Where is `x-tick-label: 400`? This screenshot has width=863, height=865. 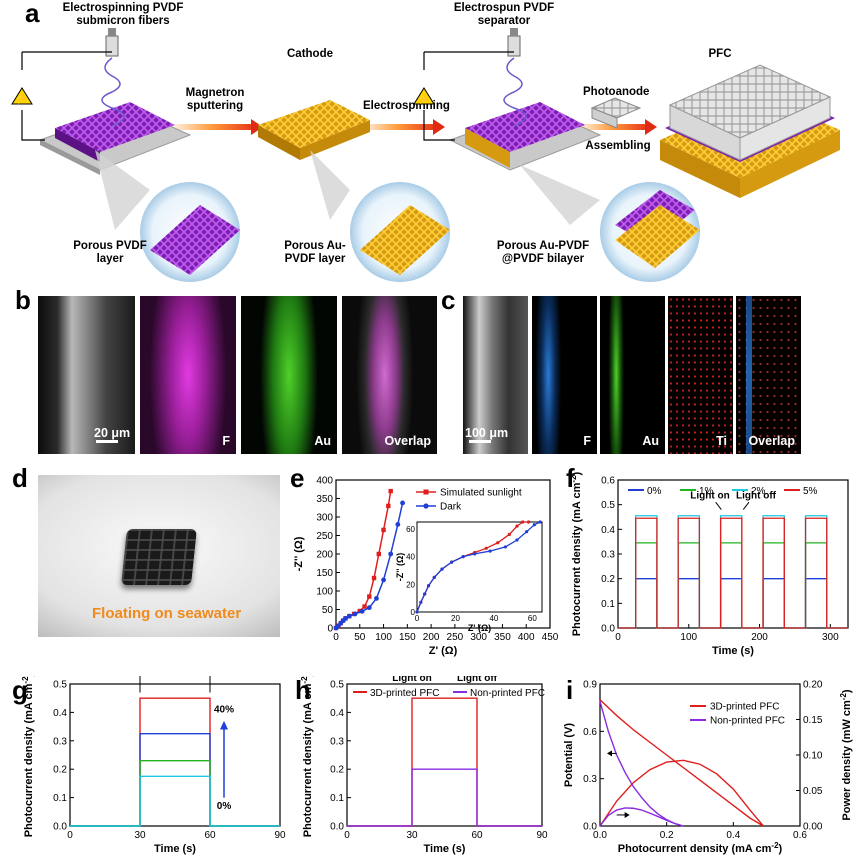 x-tick-label: 400 is located at coordinates (526, 637).